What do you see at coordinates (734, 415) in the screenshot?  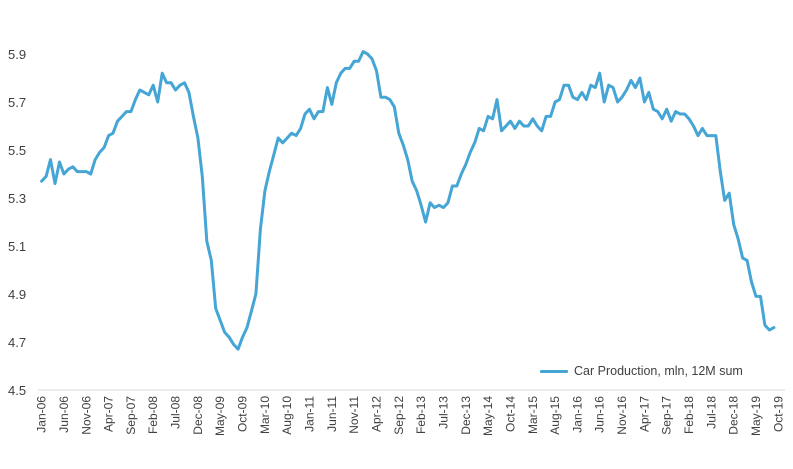 I see `x-tick-label: Dec-18` at bounding box center [734, 415].